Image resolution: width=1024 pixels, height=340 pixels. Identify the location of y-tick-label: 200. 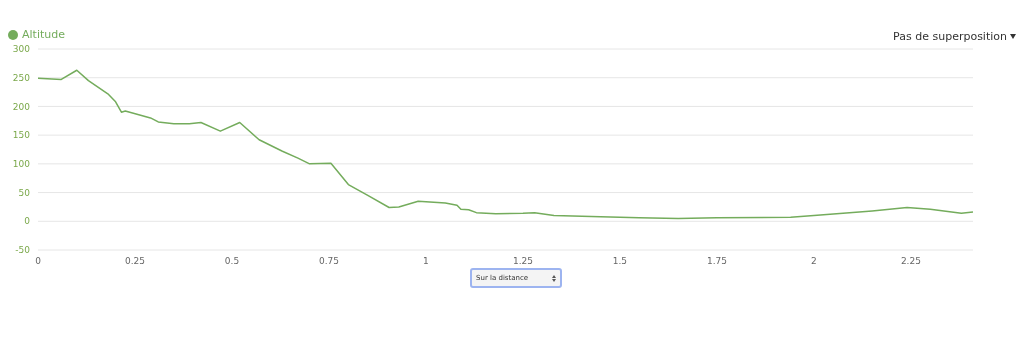
(21, 106).